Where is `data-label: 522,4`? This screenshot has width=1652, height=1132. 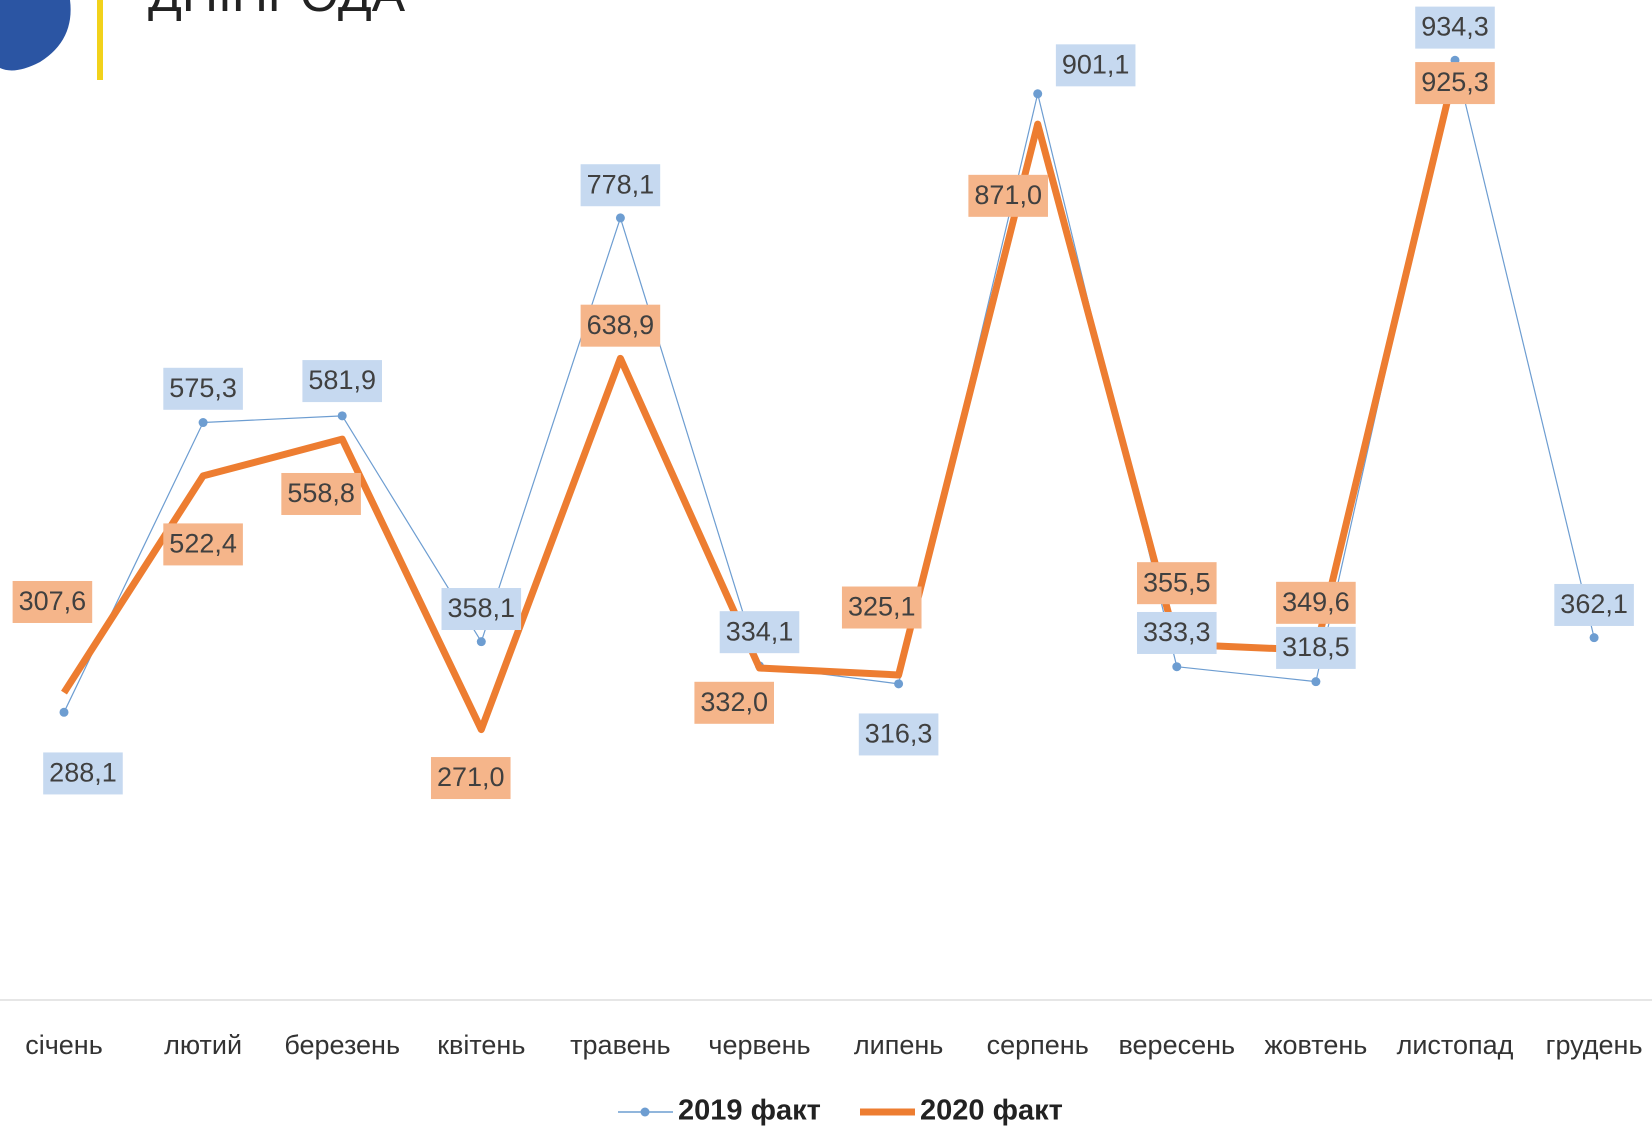
data-label: 522,4 is located at coordinates (203, 544).